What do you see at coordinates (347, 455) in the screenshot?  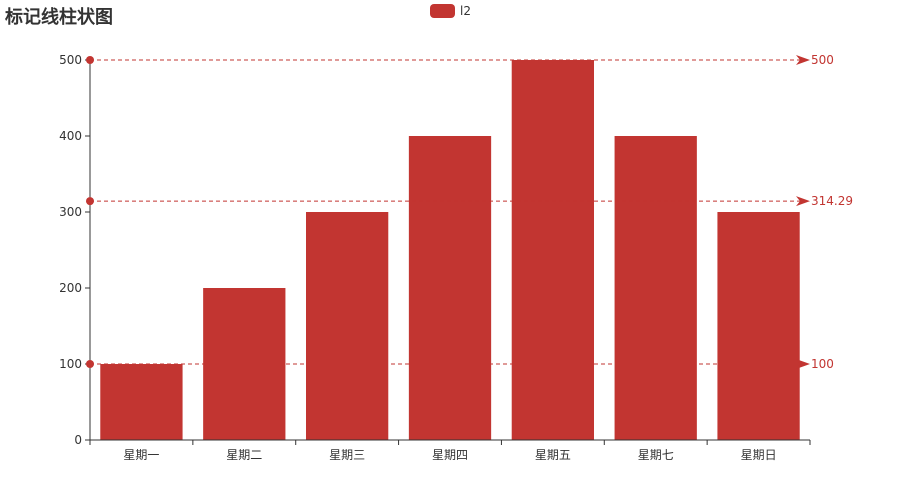 I see `x-tick-label: 星期三` at bounding box center [347, 455].